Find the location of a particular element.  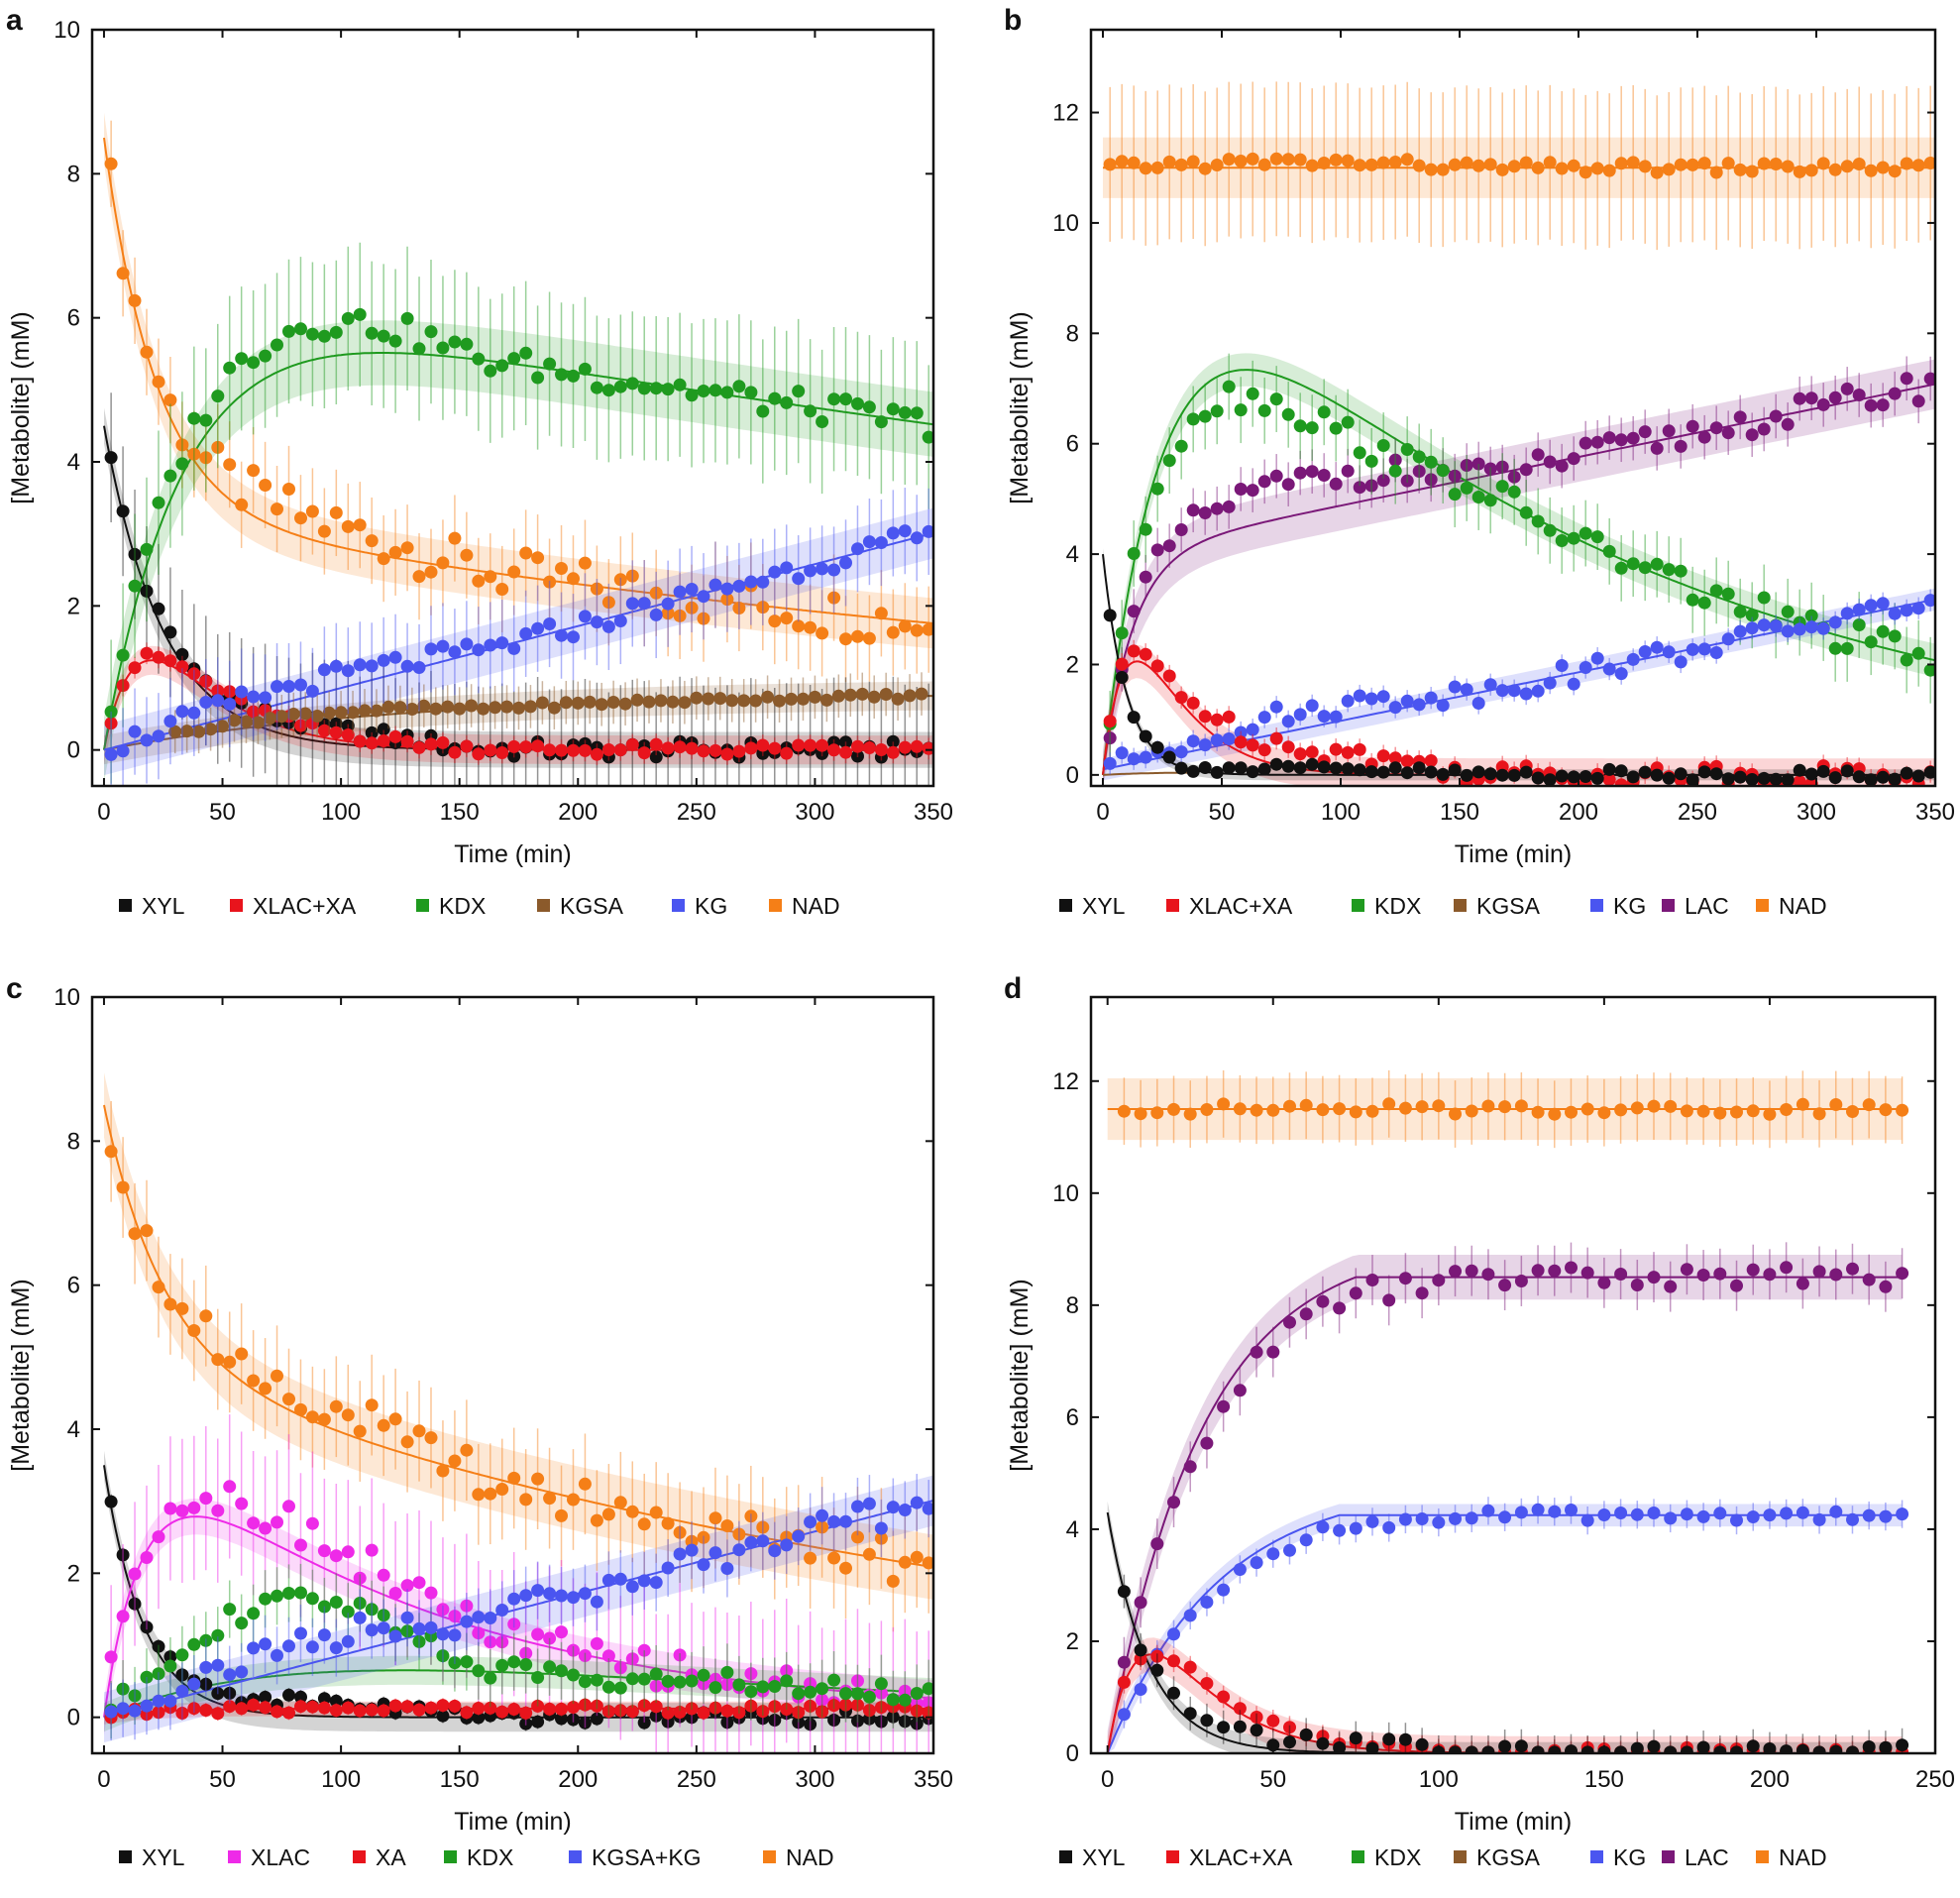

x-tick-label: 250 is located at coordinates (1697, 813).